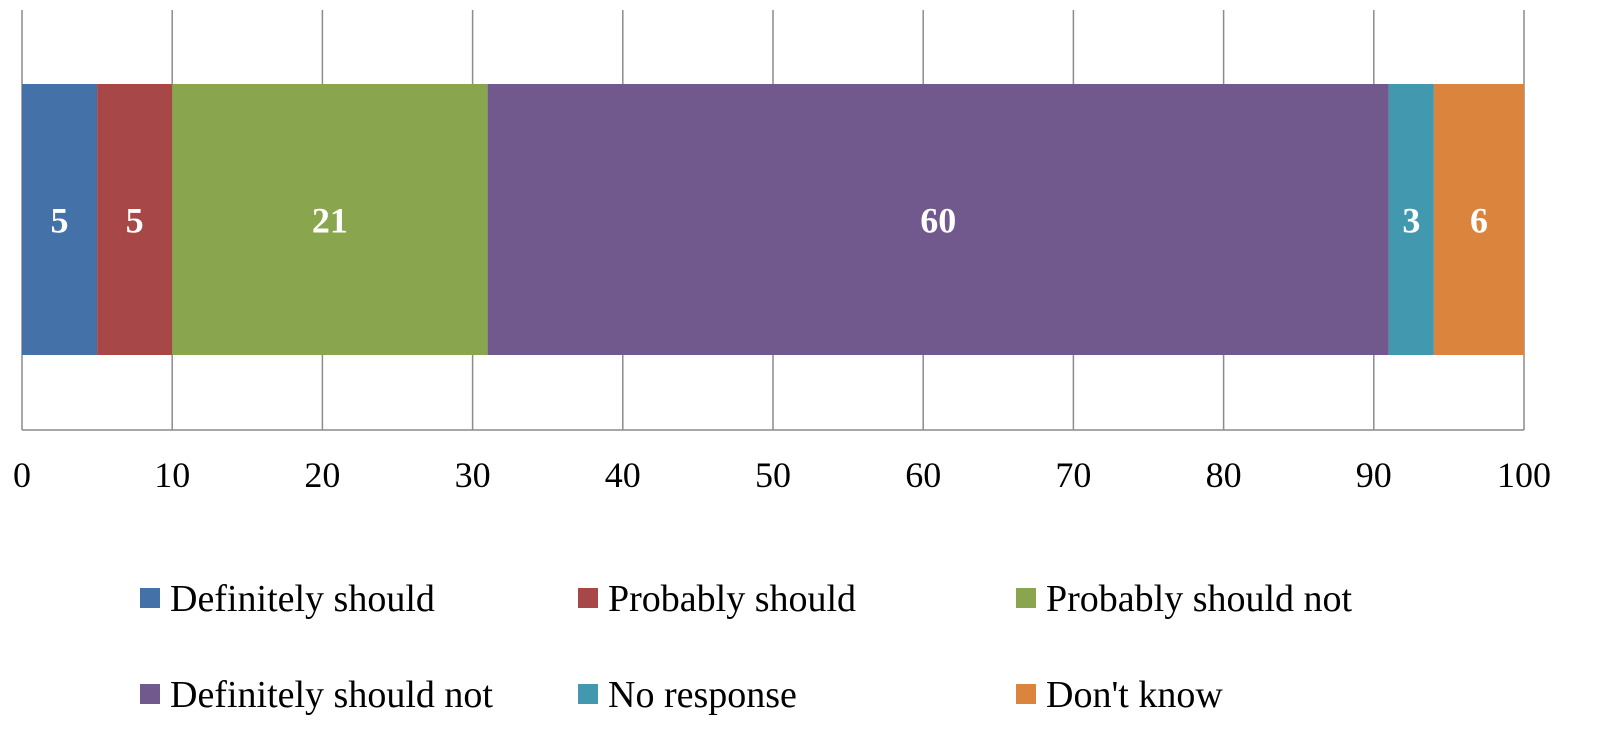 The width and height of the screenshot is (1619, 739). I want to click on x-axis: 0 10 20 30 40 50 60 70 80 90 100, so click(782, 462).